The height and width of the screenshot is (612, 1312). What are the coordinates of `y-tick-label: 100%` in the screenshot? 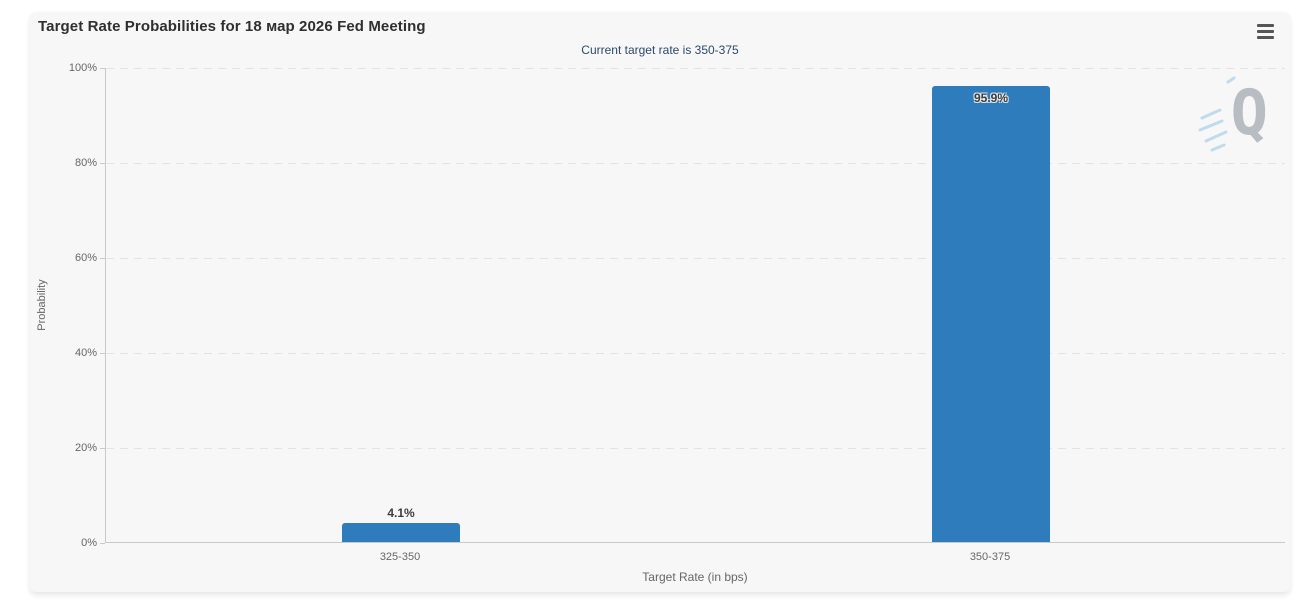 It's located at (82, 68).